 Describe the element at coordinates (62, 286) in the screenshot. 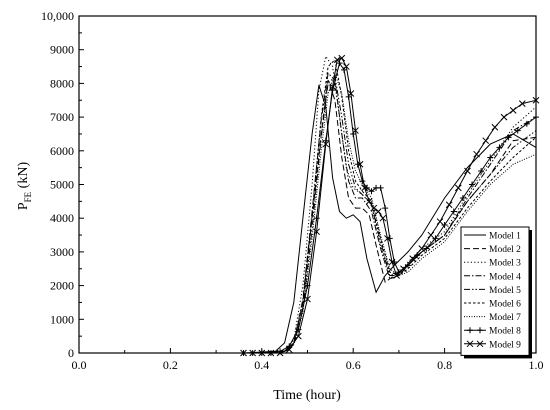

I see `y-tick-label: 2000` at that location.